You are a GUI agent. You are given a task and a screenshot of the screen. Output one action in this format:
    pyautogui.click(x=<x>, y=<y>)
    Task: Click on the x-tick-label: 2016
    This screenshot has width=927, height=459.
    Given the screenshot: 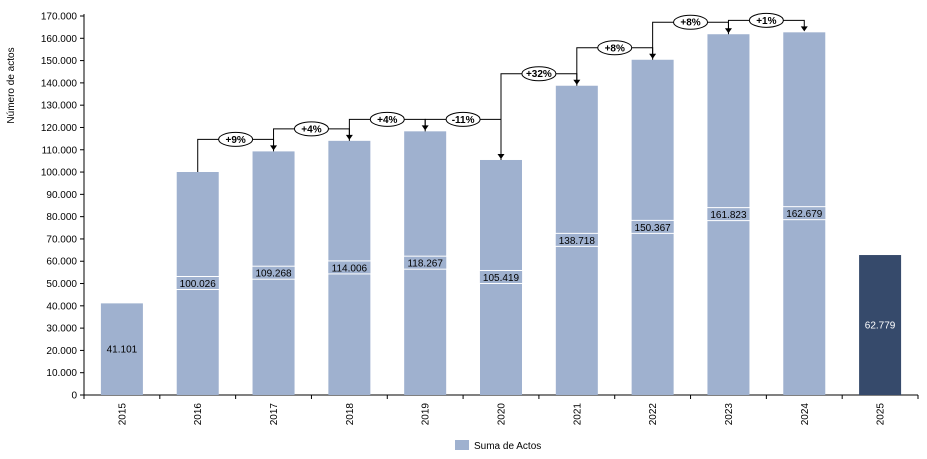 What is the action you would take?
    pyautogui.click(x=198, y=414)
    